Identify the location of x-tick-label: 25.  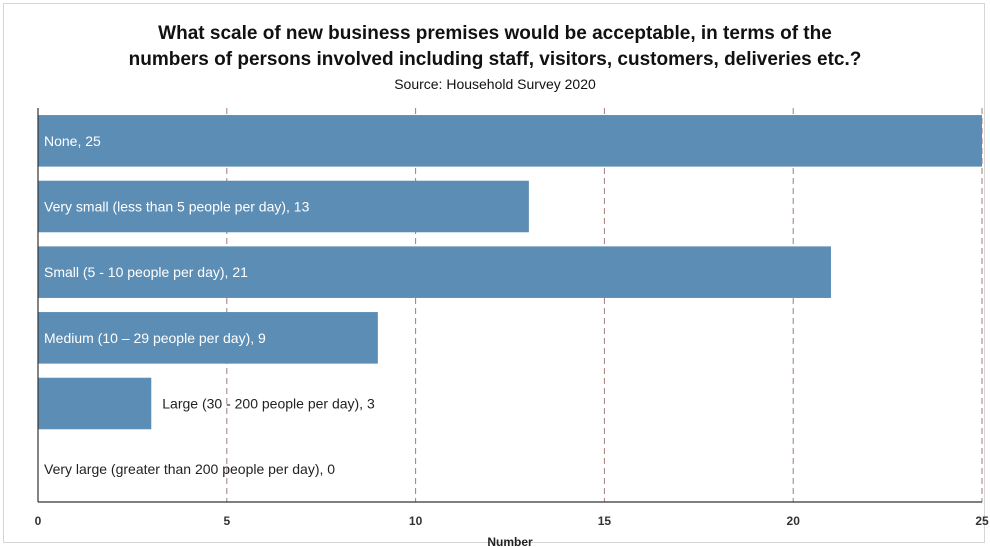
(982, 521).